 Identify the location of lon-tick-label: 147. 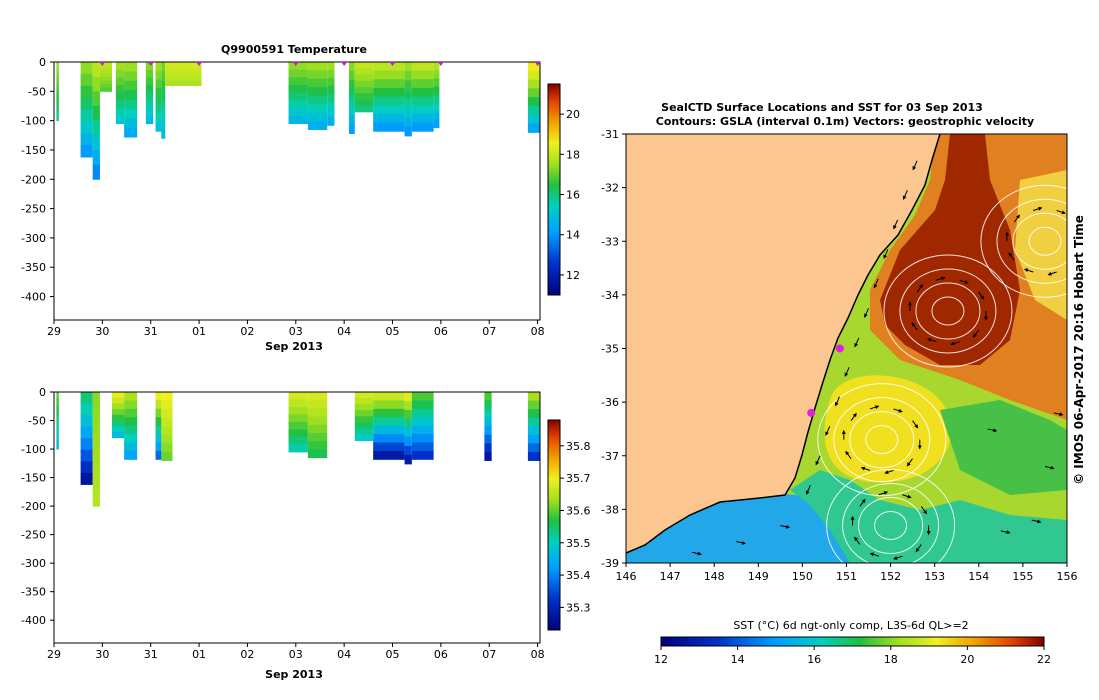
(670, 576).